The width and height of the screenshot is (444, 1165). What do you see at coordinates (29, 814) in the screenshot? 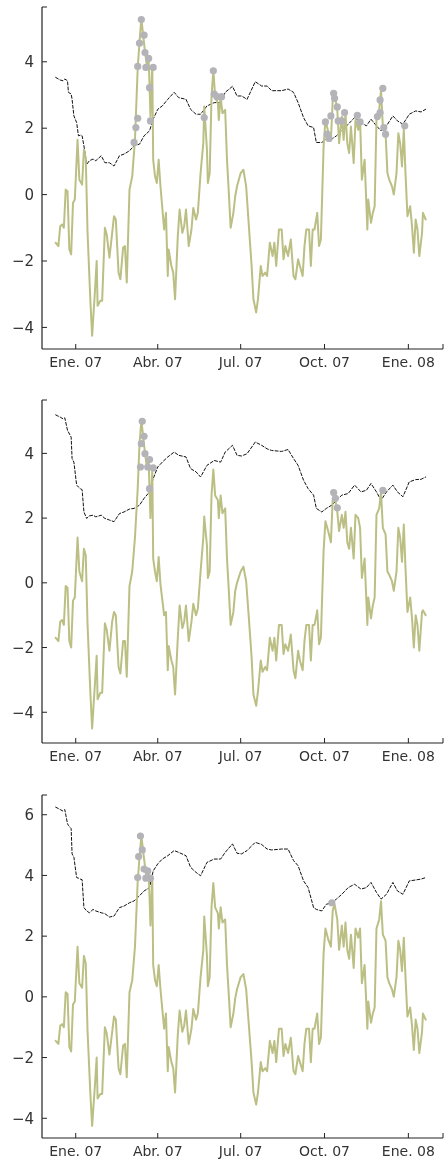
I see `y-tick-label: 6` at bounding box center [29, 814].